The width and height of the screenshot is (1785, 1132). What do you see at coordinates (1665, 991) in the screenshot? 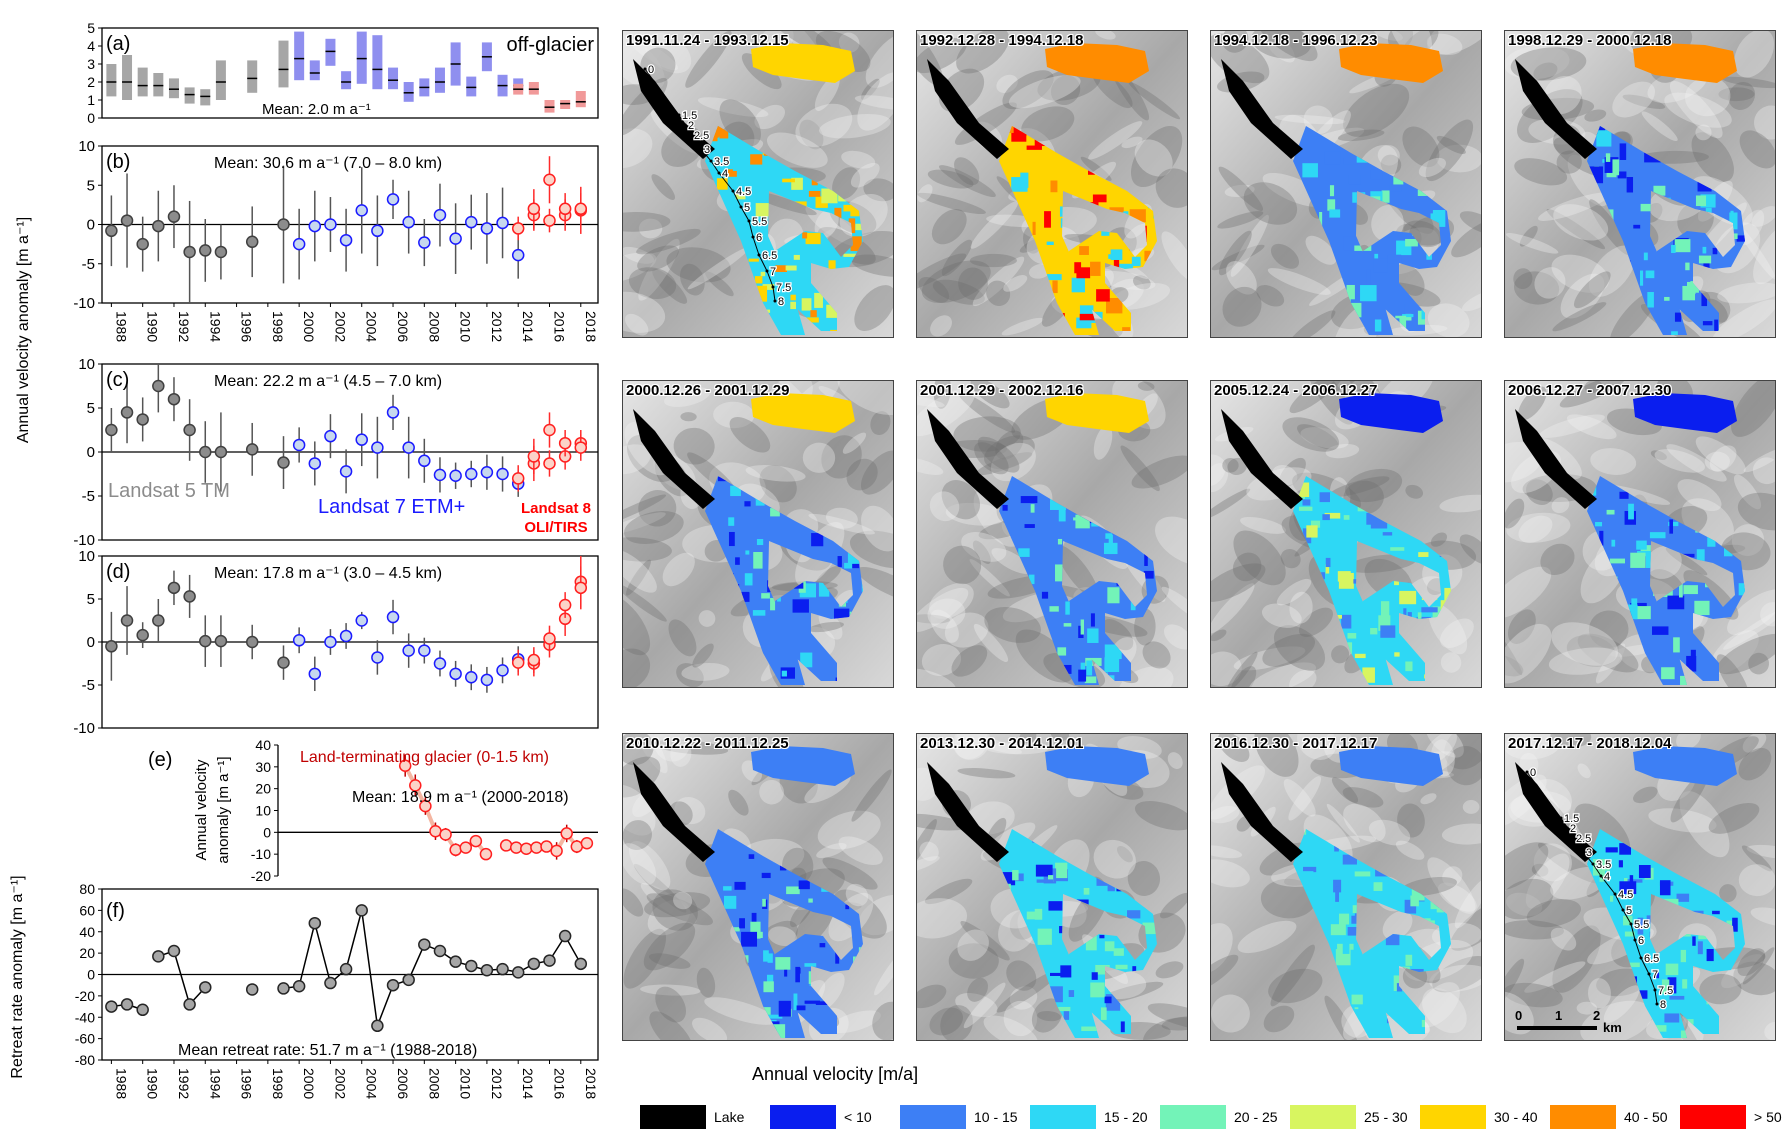
I see `profile-label: 7.5` at bounding box center [1665, 991].